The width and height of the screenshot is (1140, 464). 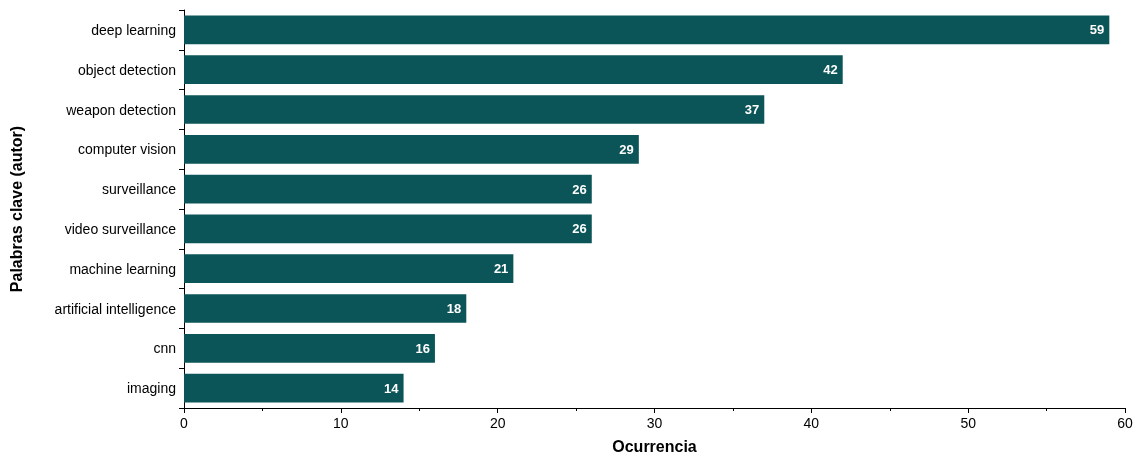 I want to click on data-label: 14, so click(x=392, y=388).